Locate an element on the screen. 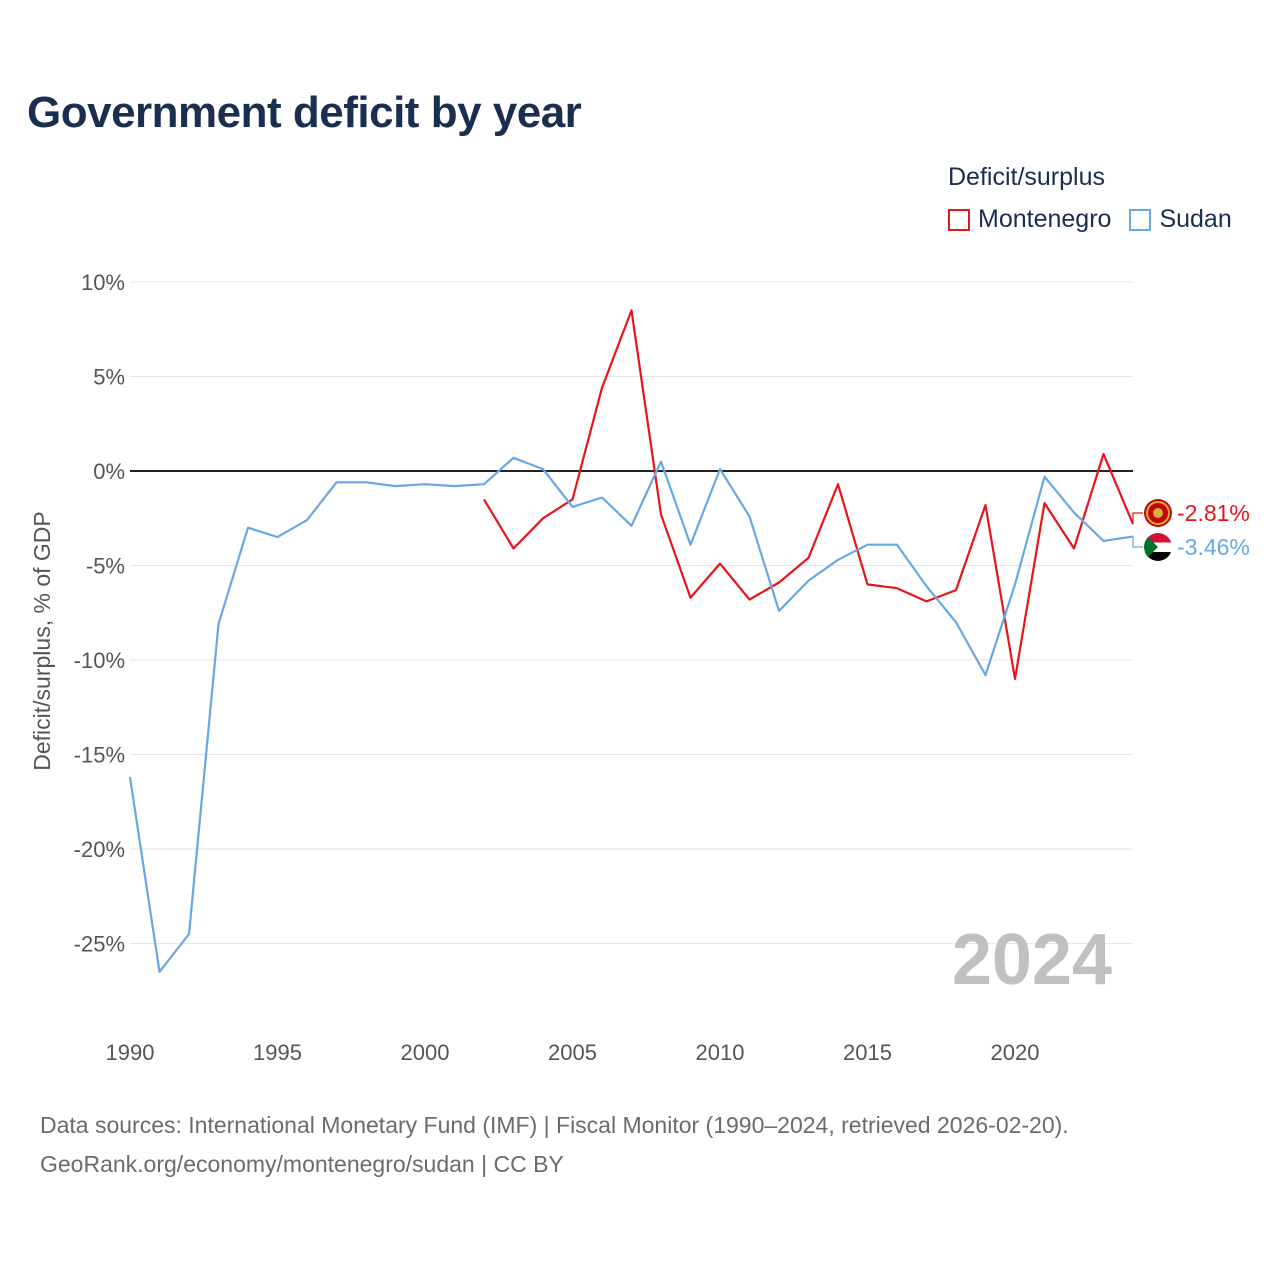 The height and width of the screenshot is (1280, 1280). end-labels: -2.81% -3.46% is located at coordinates (1191, 530).